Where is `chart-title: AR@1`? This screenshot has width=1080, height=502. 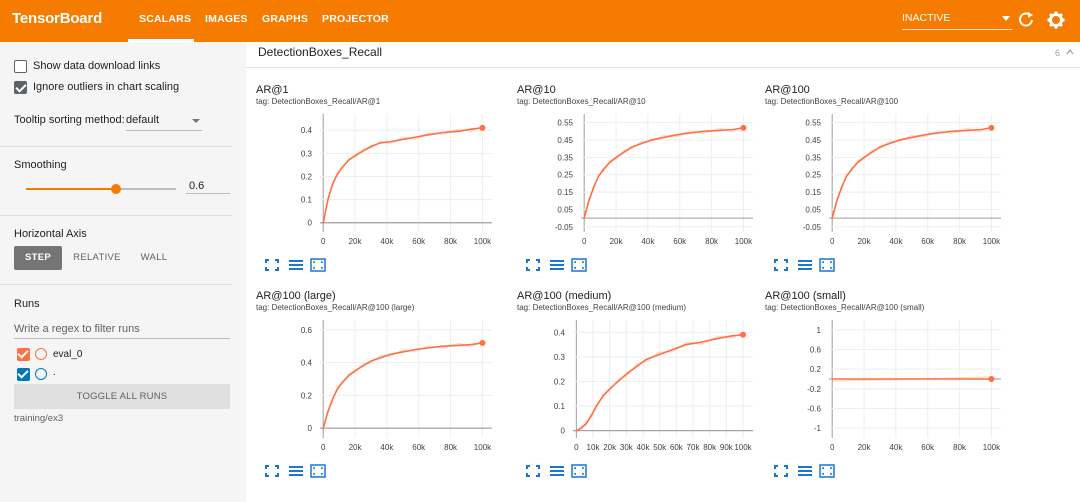 chart-title: AR@1 is located at coordinates (272, 90).